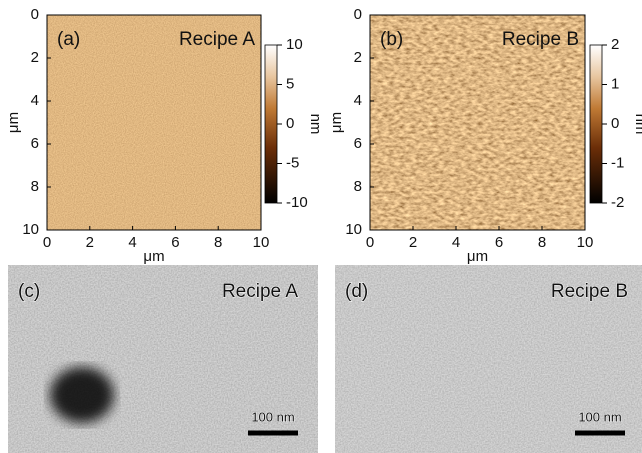 The height and width of the screenshot is (453, 642). I want to click on colorbar-tick-label: 10, so click(294, 44).